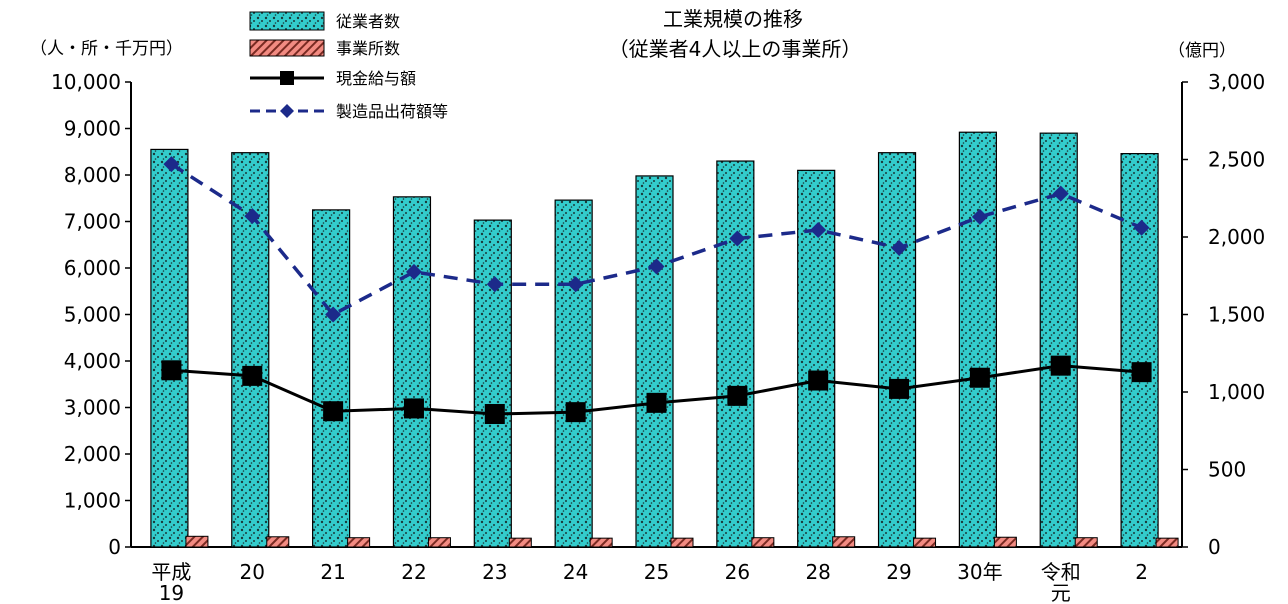 The image size is (1288, 604). What do you see at coordinates (252, 572) in the screenshot?
I see `x-tick-label: 20` at bounding box center [252, 572].